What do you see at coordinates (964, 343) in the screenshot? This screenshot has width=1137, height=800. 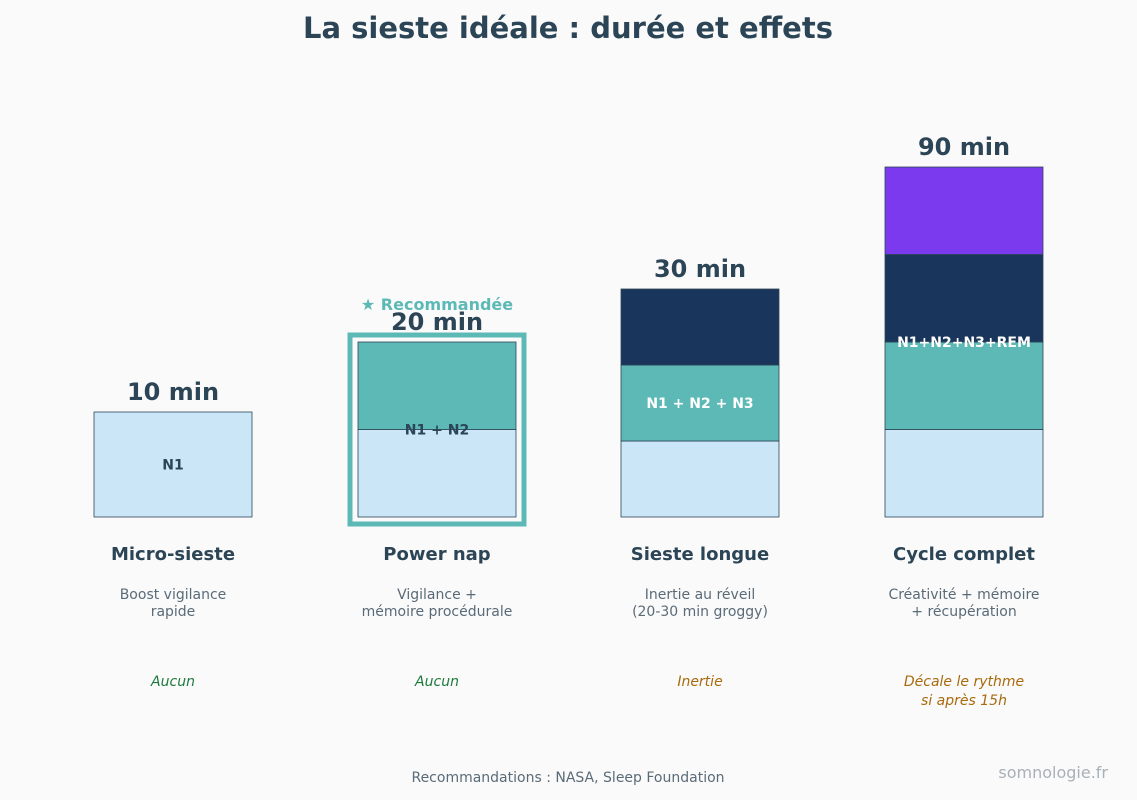 I see `stage-label: N1+N2+N3+REM` at bounding box center [964, 343].